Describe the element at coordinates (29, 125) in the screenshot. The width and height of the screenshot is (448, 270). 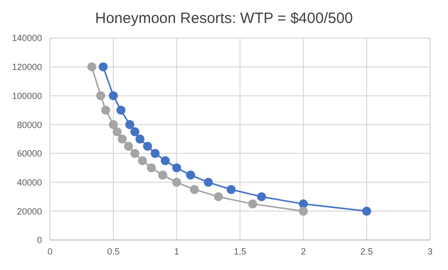
I see `y-tick-label: 80000` at that location.